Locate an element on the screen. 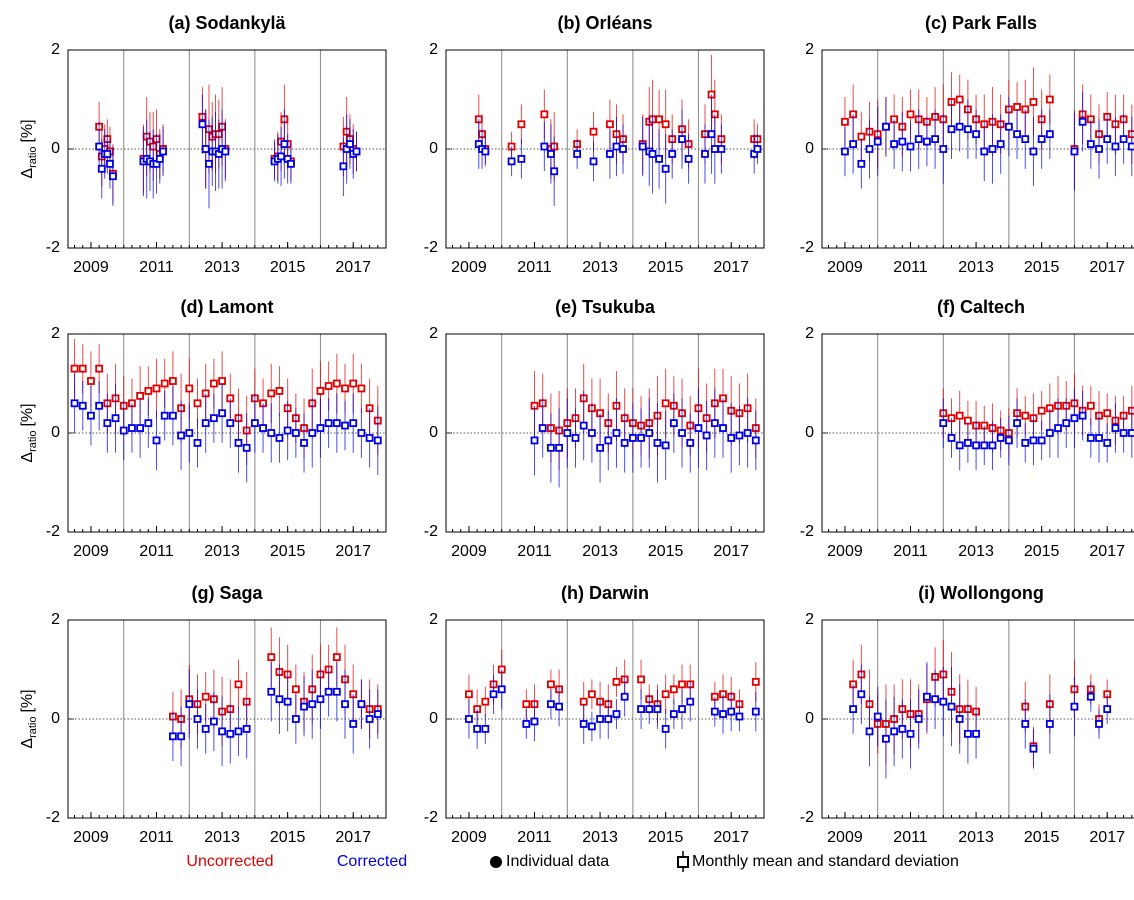 The height and width of the screenshot is (900, 1134). panel: (f) Caltech -2 0 2 2009 2011 2013 2015 2017 is located at coordinates (967, 428).